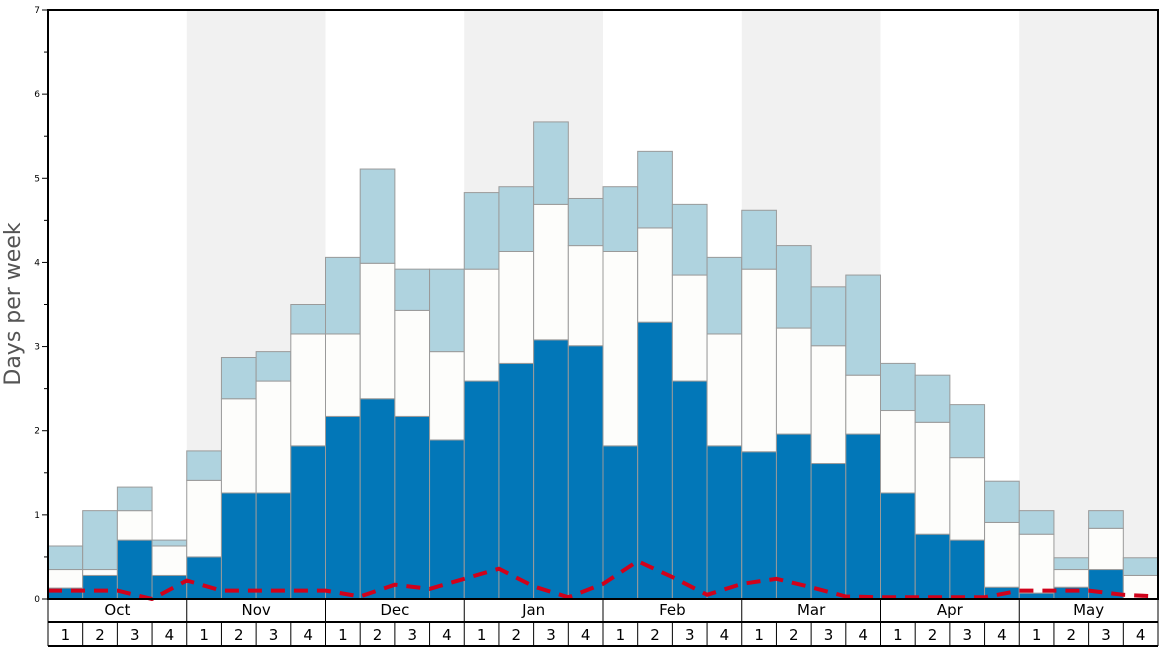  I want to click on y-tick-label: 0, so click(37, 600).